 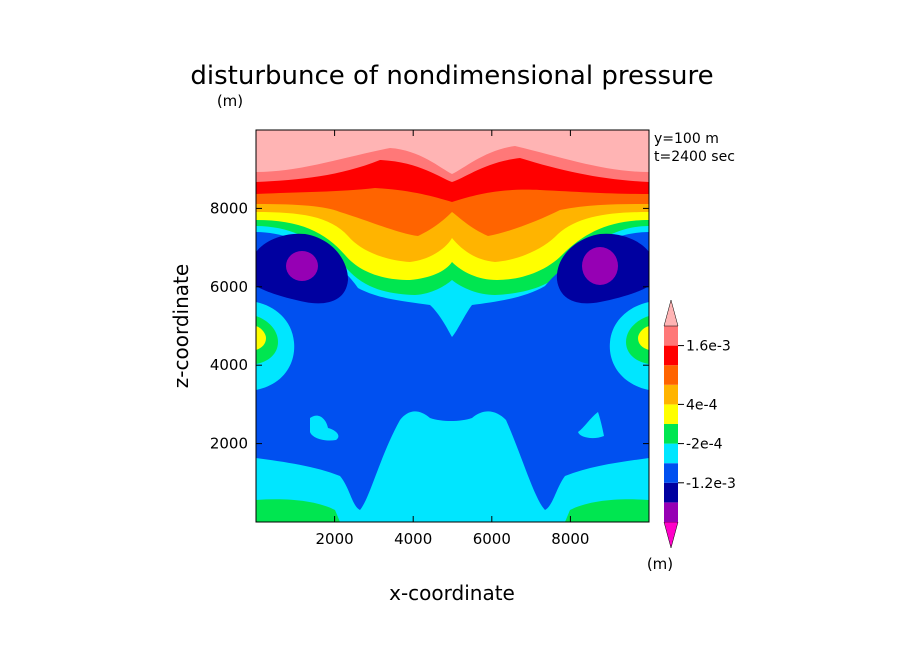 What do you see at coordinates (229, 365) in the screenshot?
I see `y-tick-label: 4000` at bounding box center [229, 365].